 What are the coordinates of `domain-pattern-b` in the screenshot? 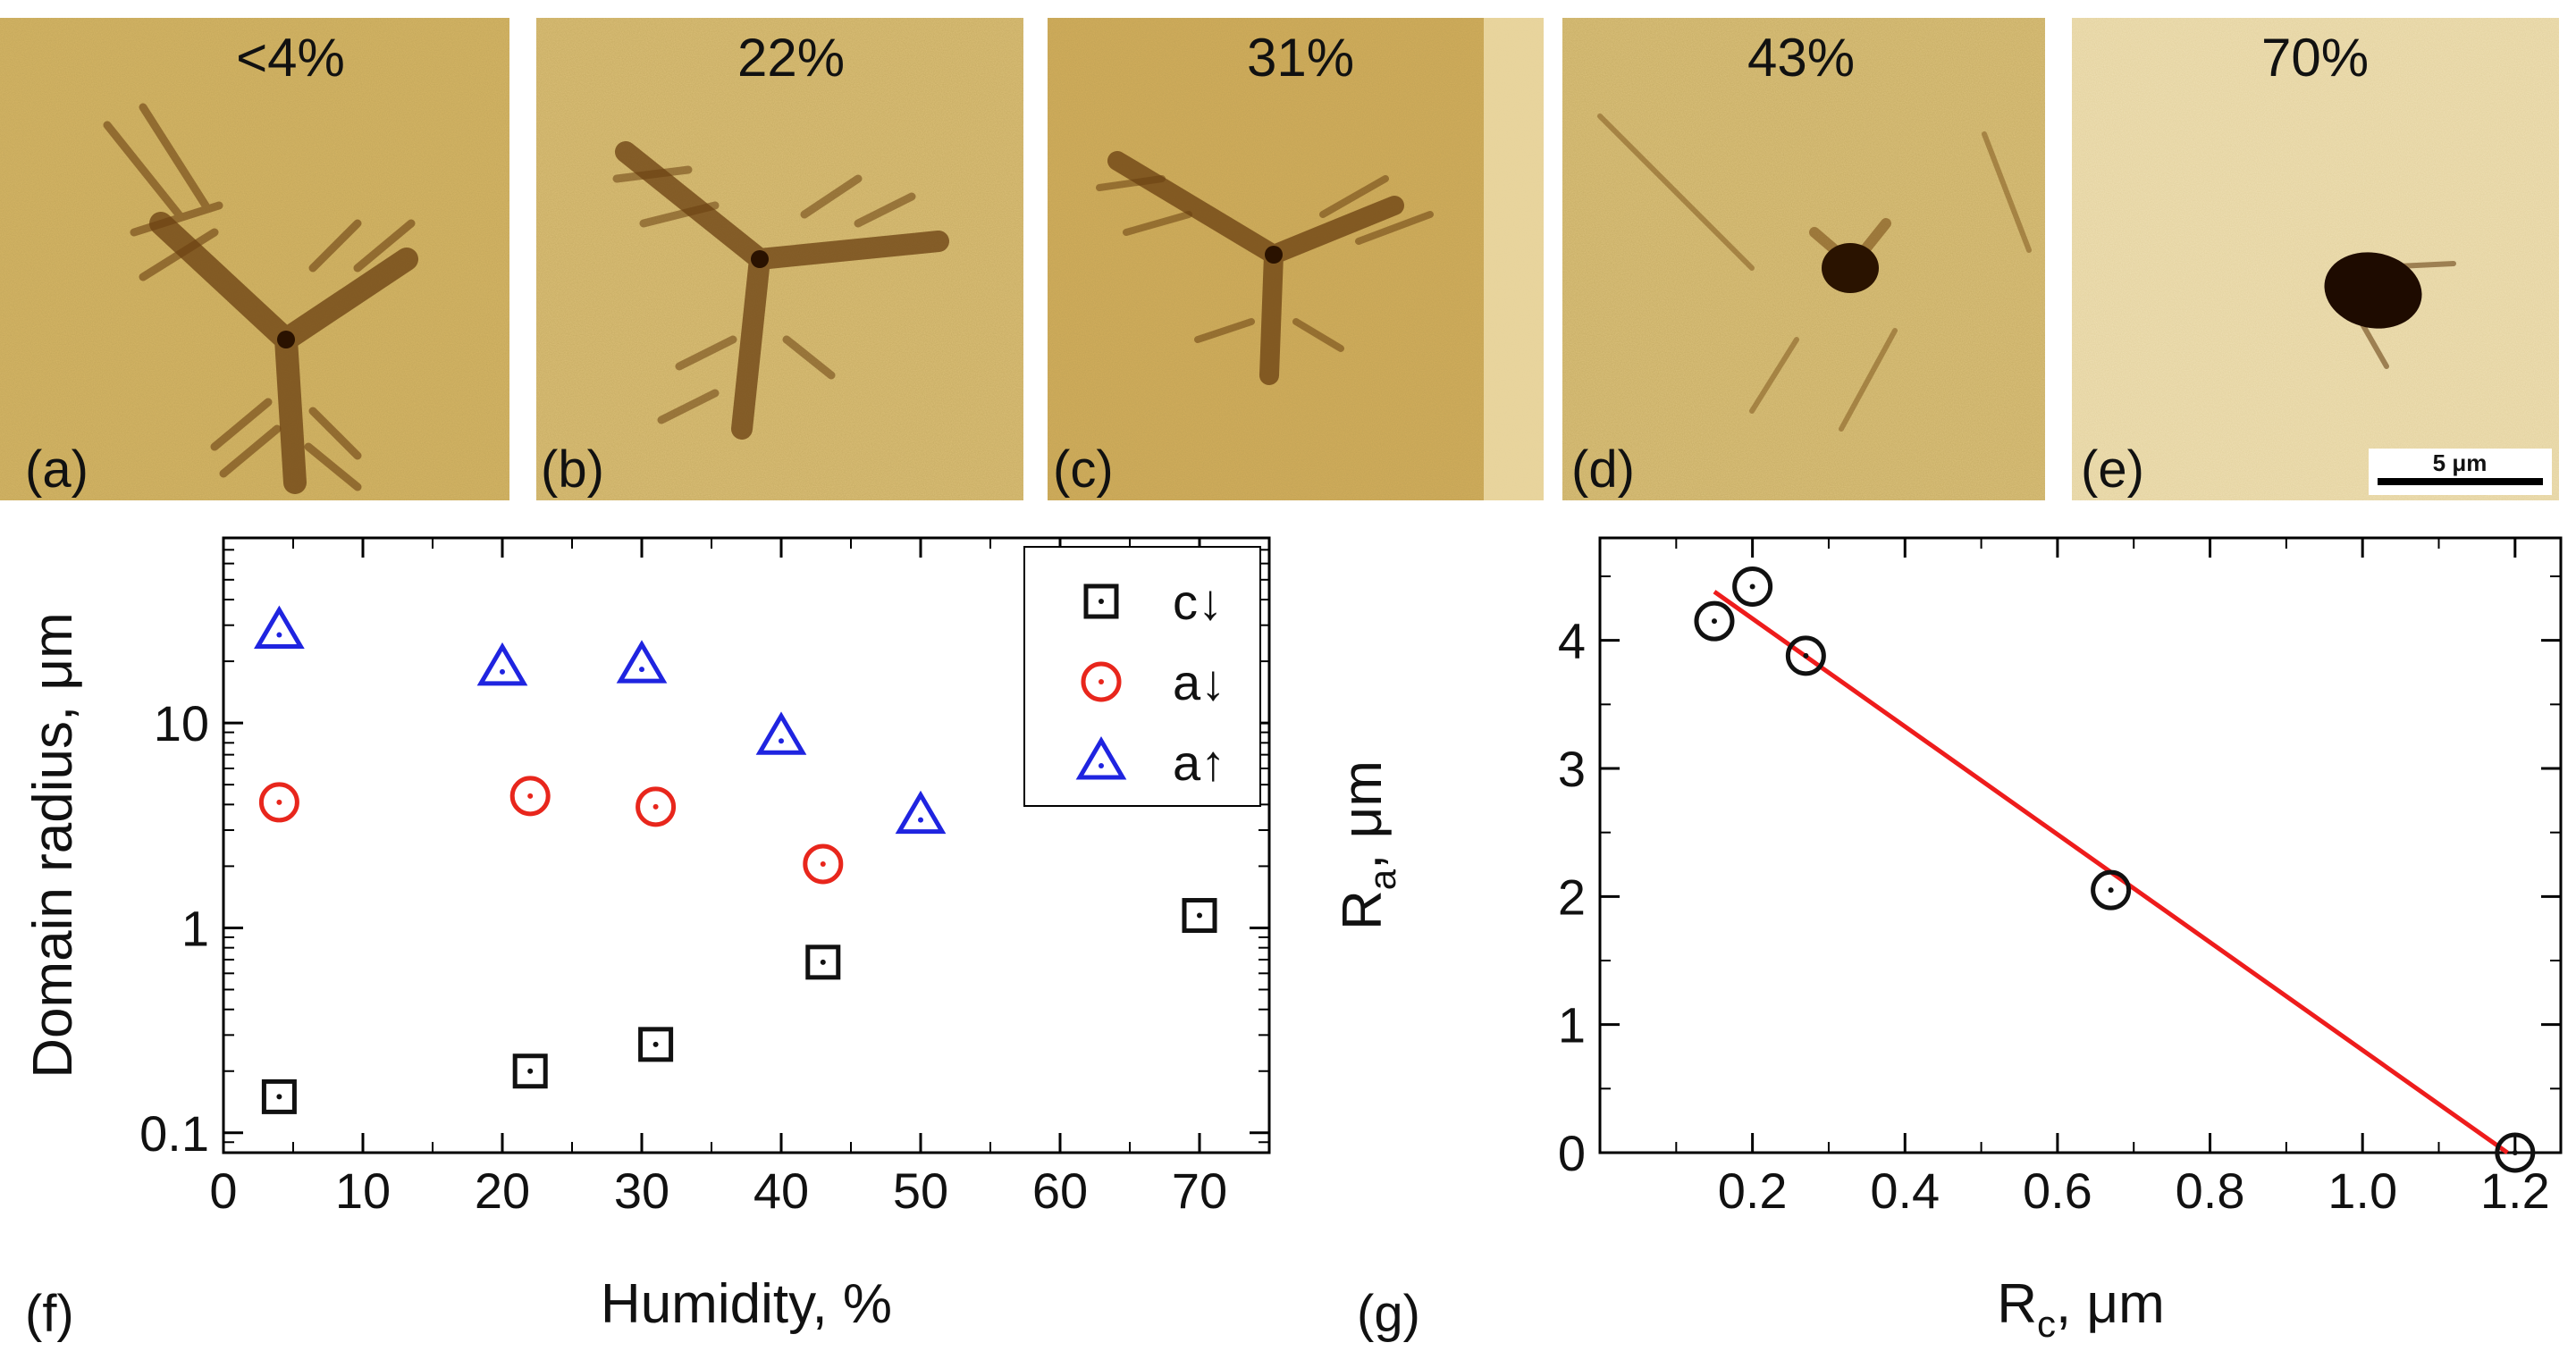 It's located at (781, 290).